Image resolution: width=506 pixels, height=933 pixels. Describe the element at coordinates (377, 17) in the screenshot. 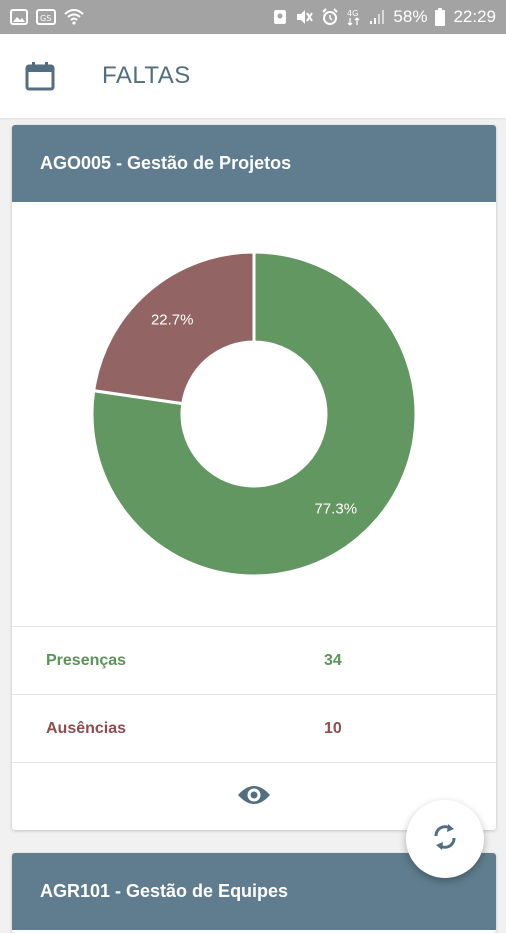

I see `signal-icon` at that location.